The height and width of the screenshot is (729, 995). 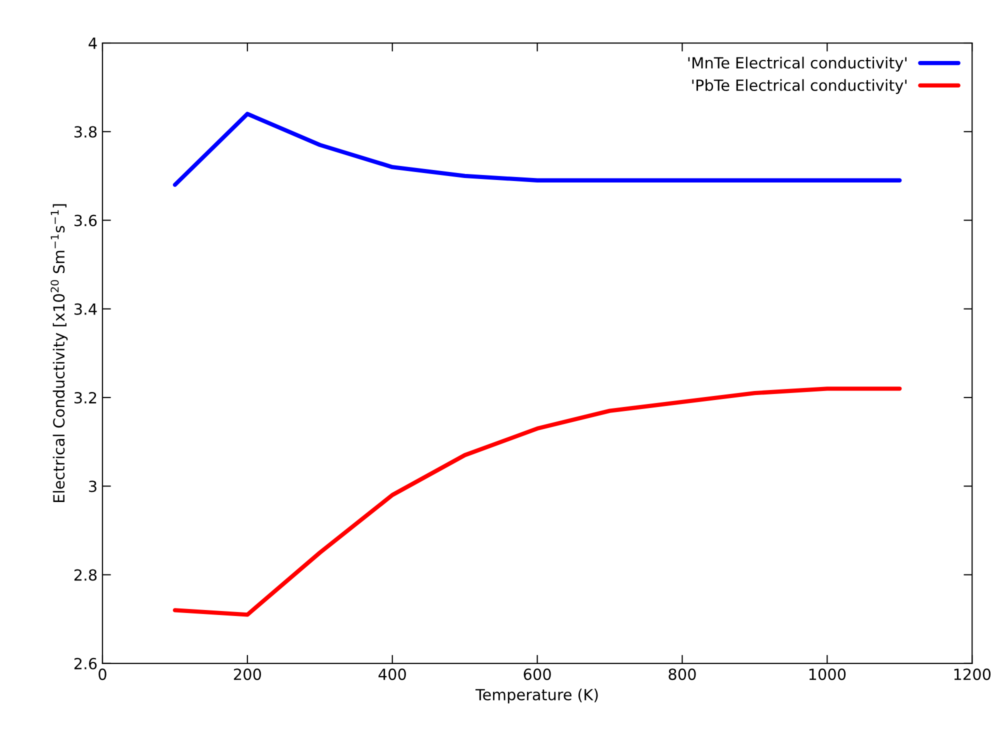 I want to click on y-tick-label: 3, so click(x=92, y=486).